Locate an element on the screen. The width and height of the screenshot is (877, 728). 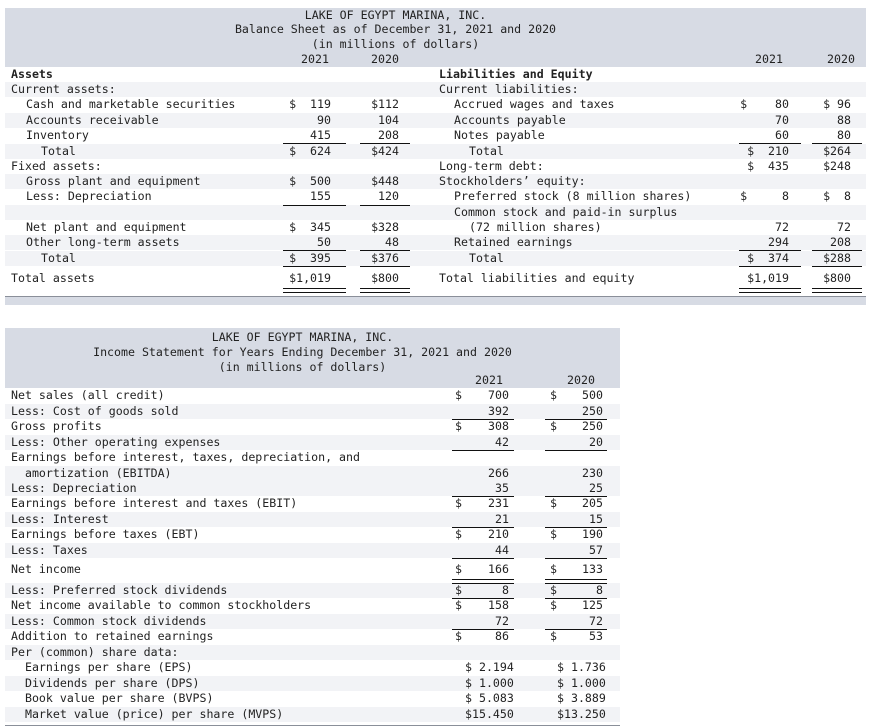
income-row-label: Net income is located at coordinates (46, 569).